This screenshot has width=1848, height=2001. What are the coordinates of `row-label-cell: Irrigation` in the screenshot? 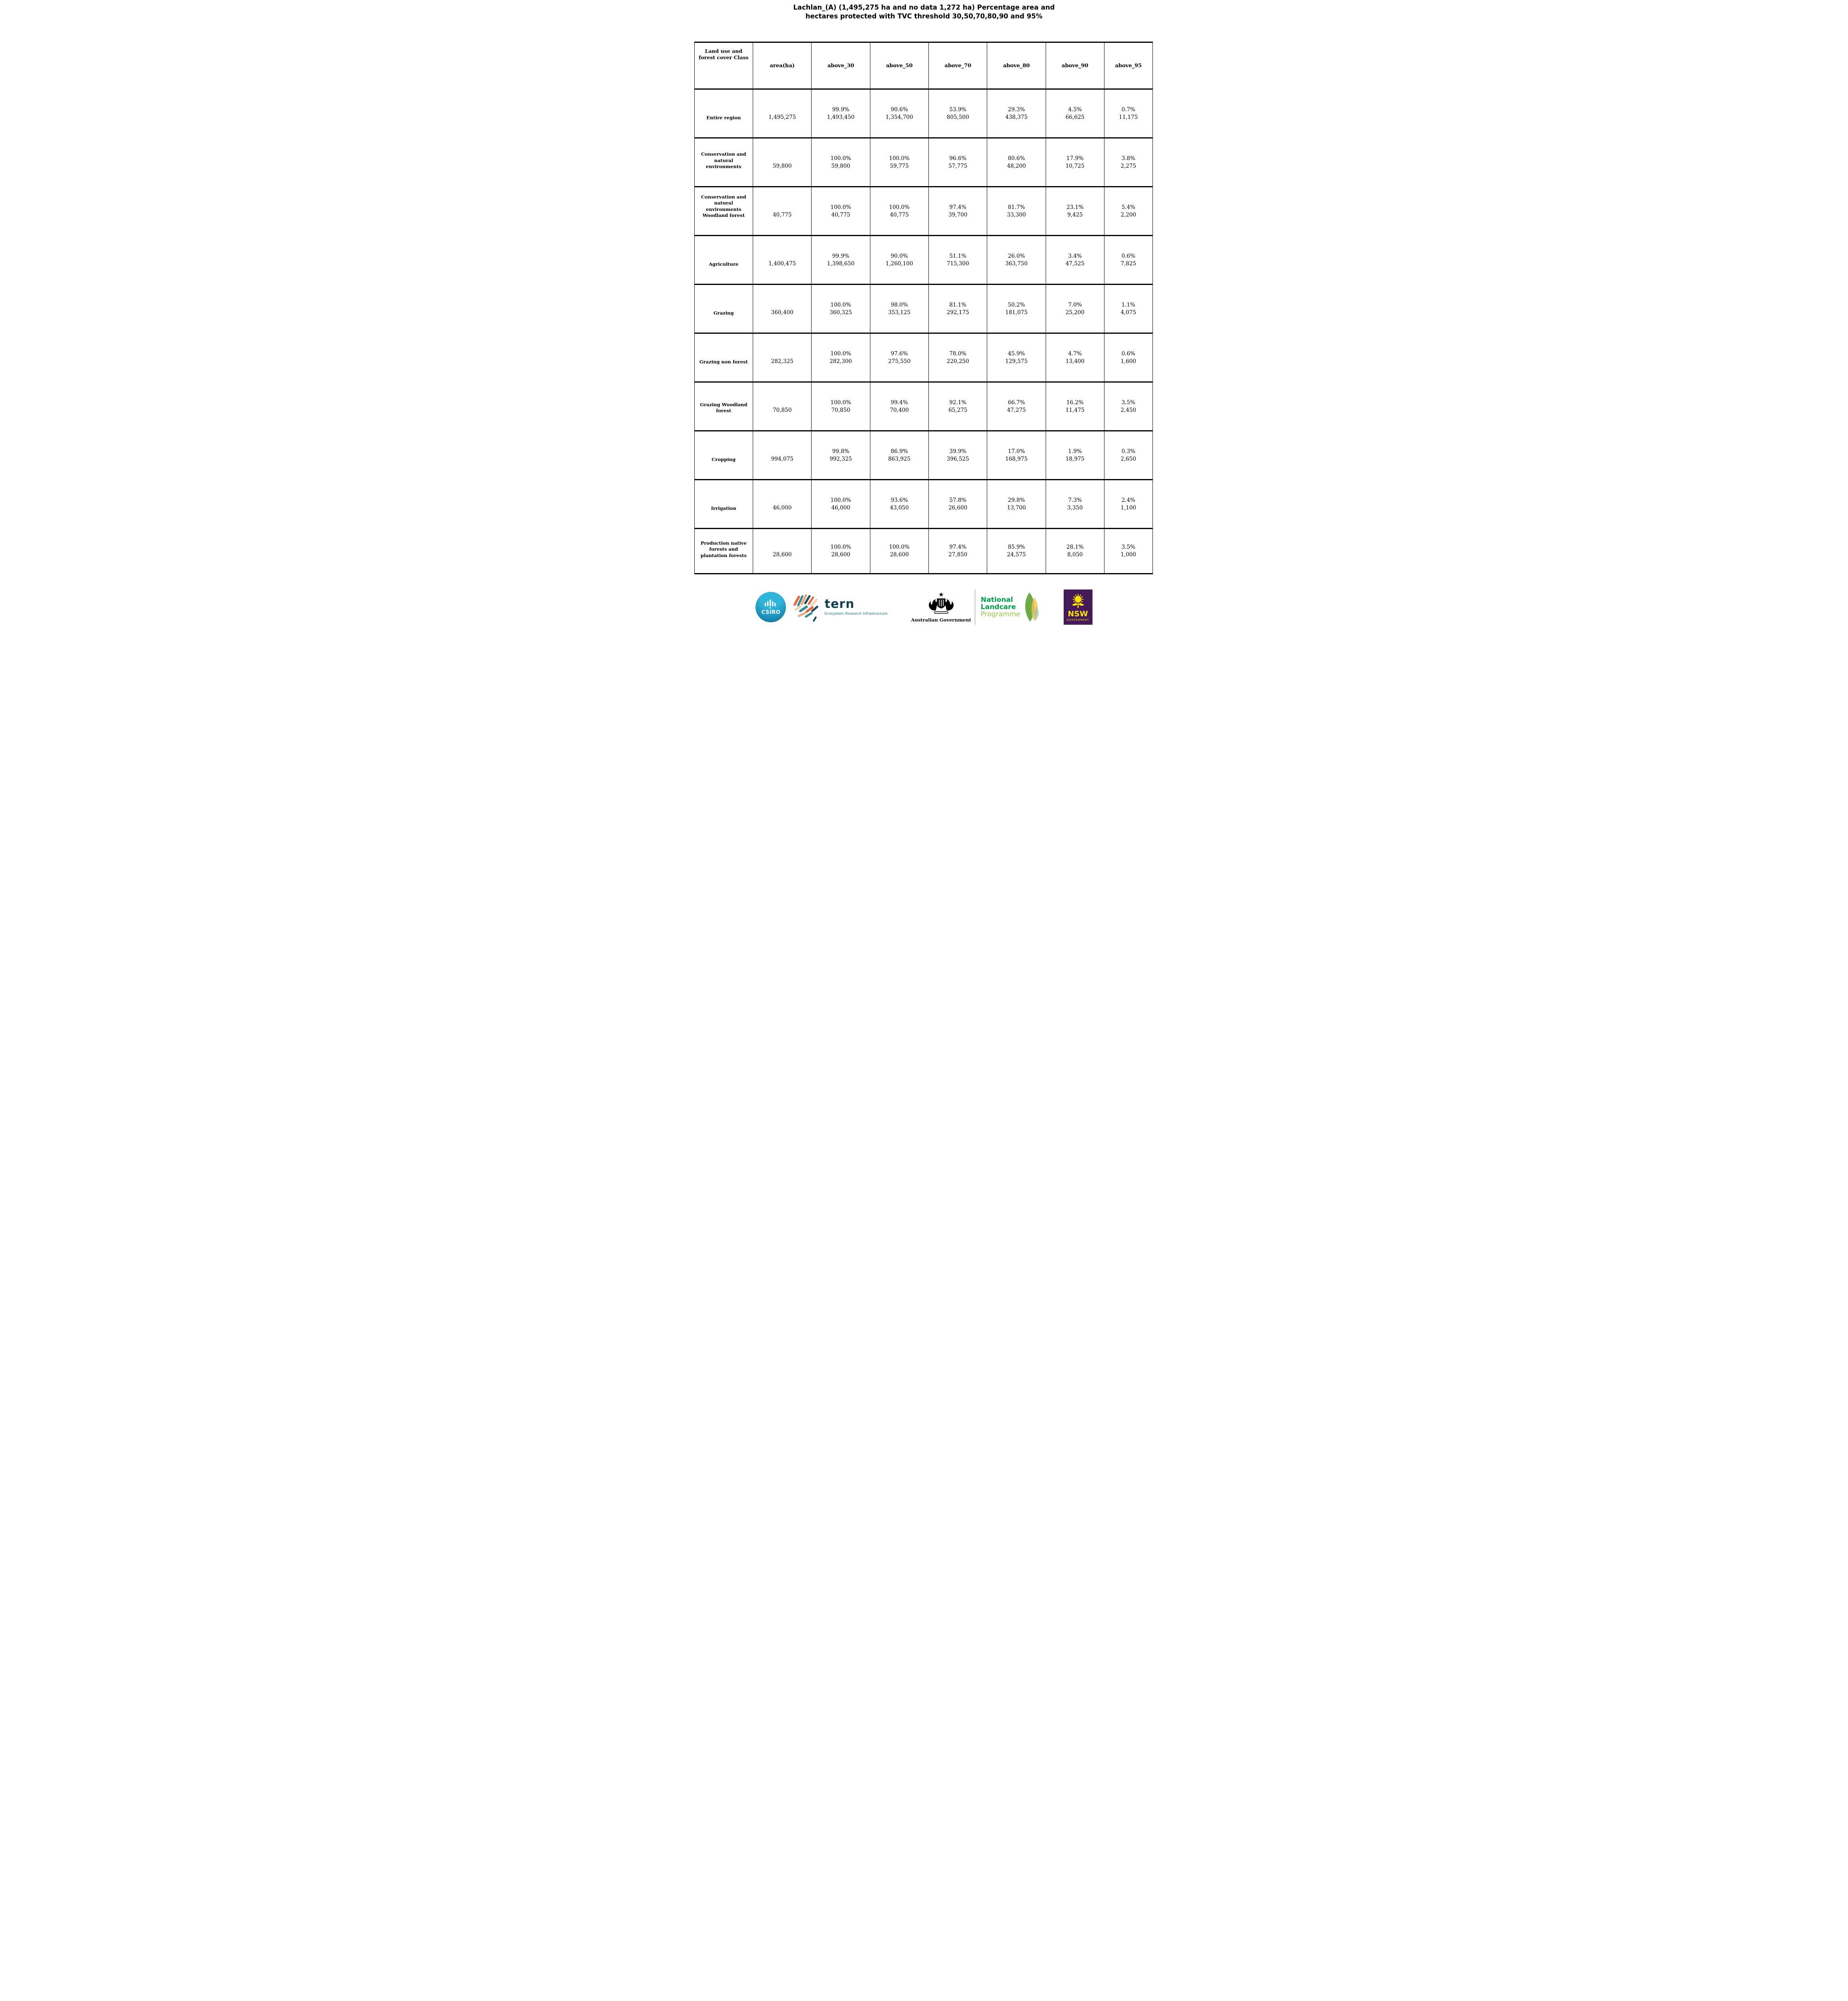 It's located at (723, 504).